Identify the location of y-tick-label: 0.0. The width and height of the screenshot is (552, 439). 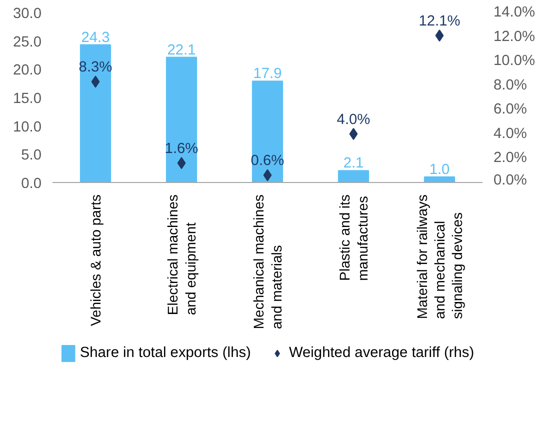
(31, 184).